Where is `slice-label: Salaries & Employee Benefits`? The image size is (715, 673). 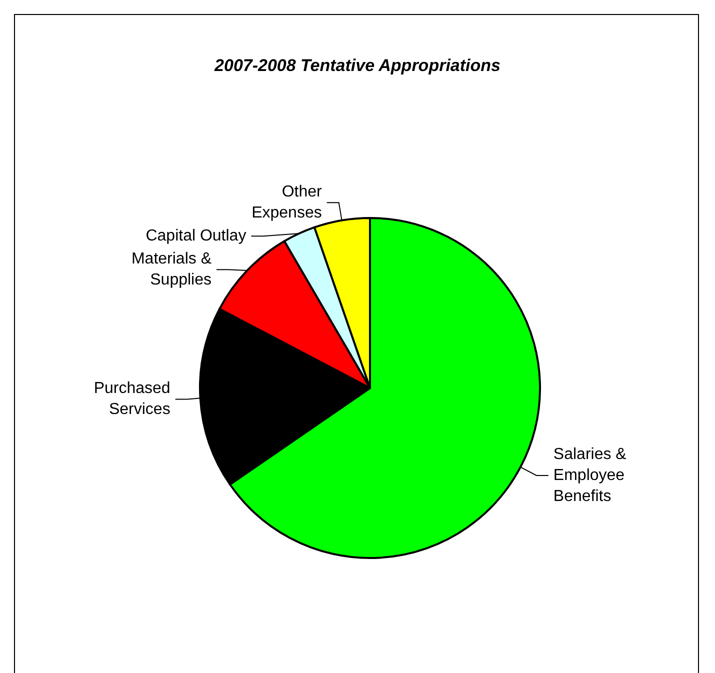
slice-label: Salaries & Employee Benefits is located at coordinates (590, 475).